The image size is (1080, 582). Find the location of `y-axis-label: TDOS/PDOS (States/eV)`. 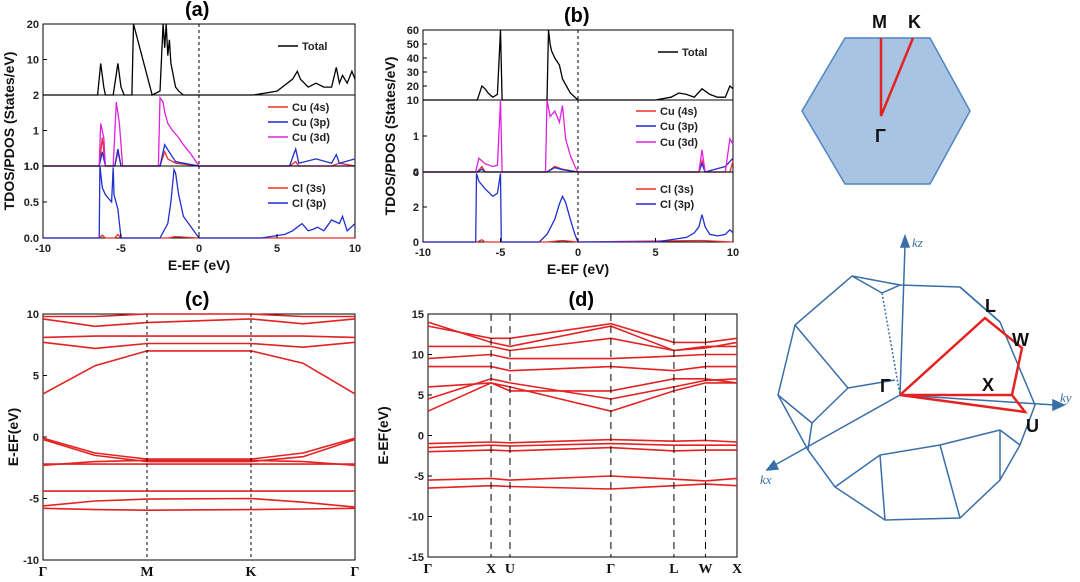

y-axis-label: TDOS/PDOS (States/eV) is located at coordinates (9, 131).